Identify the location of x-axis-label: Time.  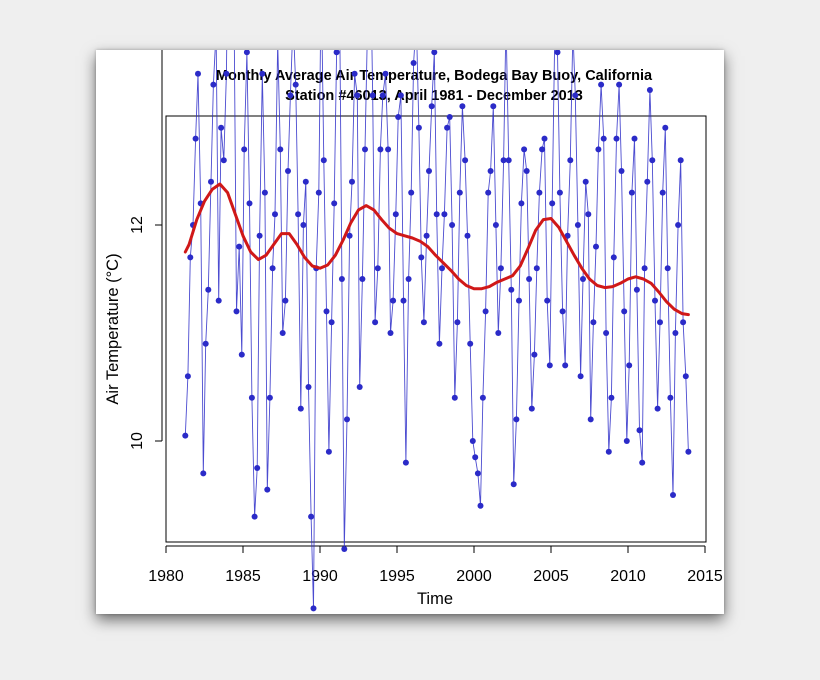
(435, 599).